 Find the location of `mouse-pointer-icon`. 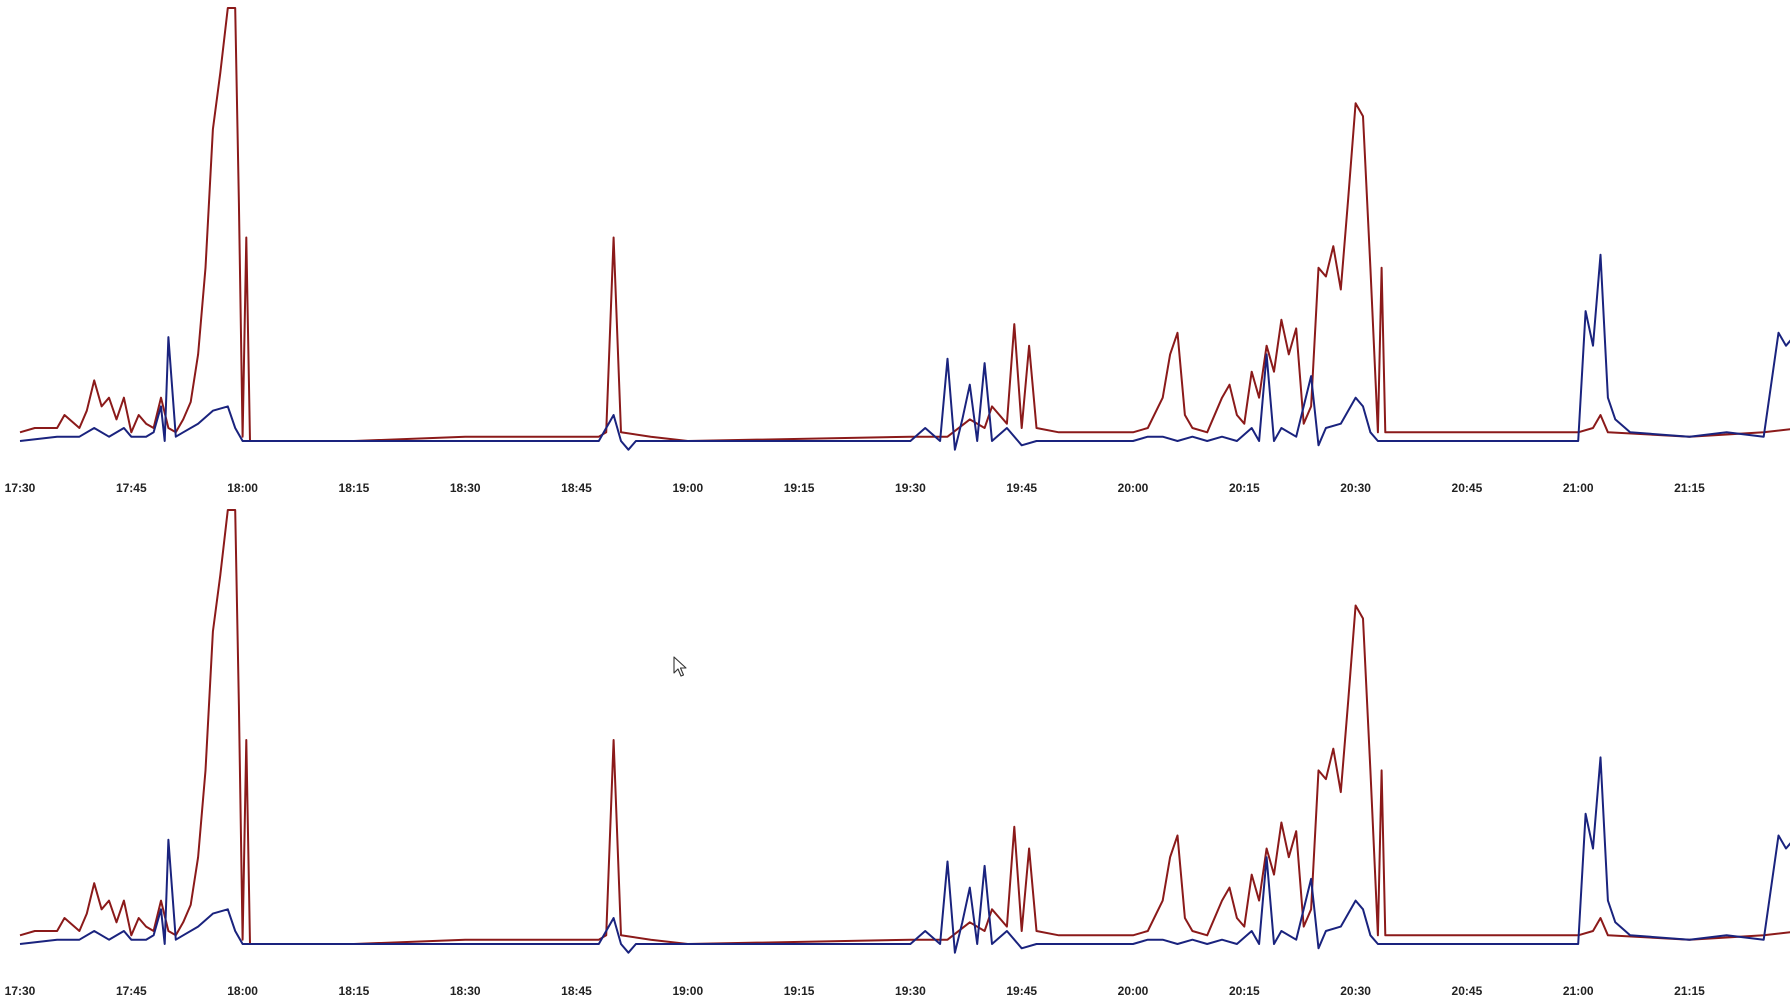

mouse-pointer-icon is located at coordinates (680, 666).